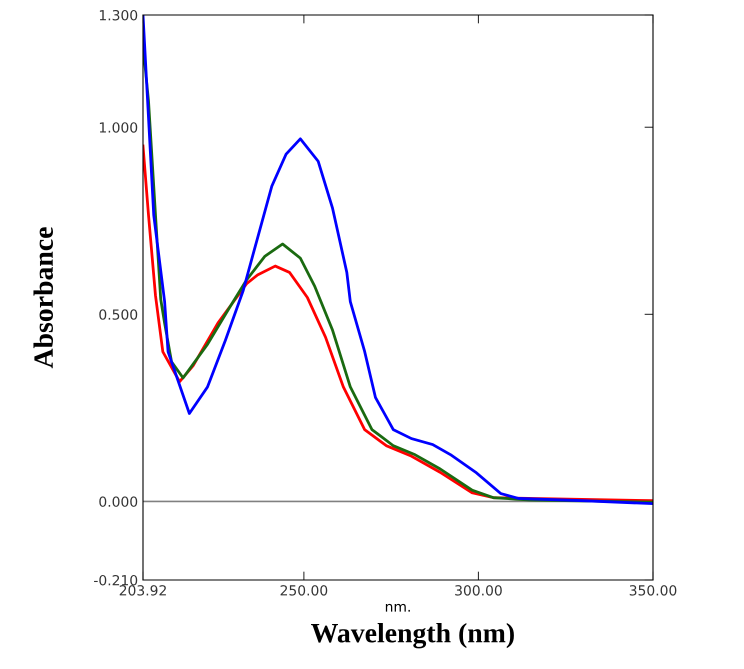 This screenshot has height=669, width=744. What do you see at coordinates (398, 608) in the screenshot?
I see `x-axis-title: nm.` at bounding box center [398, 608].